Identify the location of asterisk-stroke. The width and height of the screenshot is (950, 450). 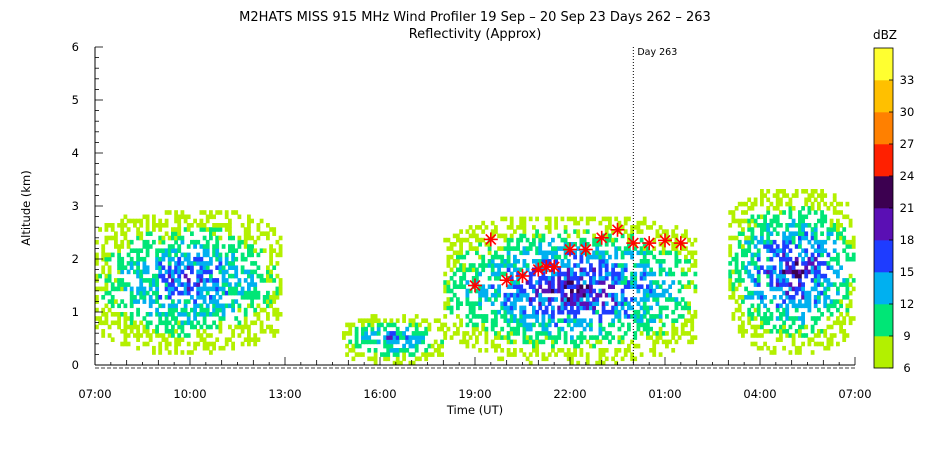
(570, 249).